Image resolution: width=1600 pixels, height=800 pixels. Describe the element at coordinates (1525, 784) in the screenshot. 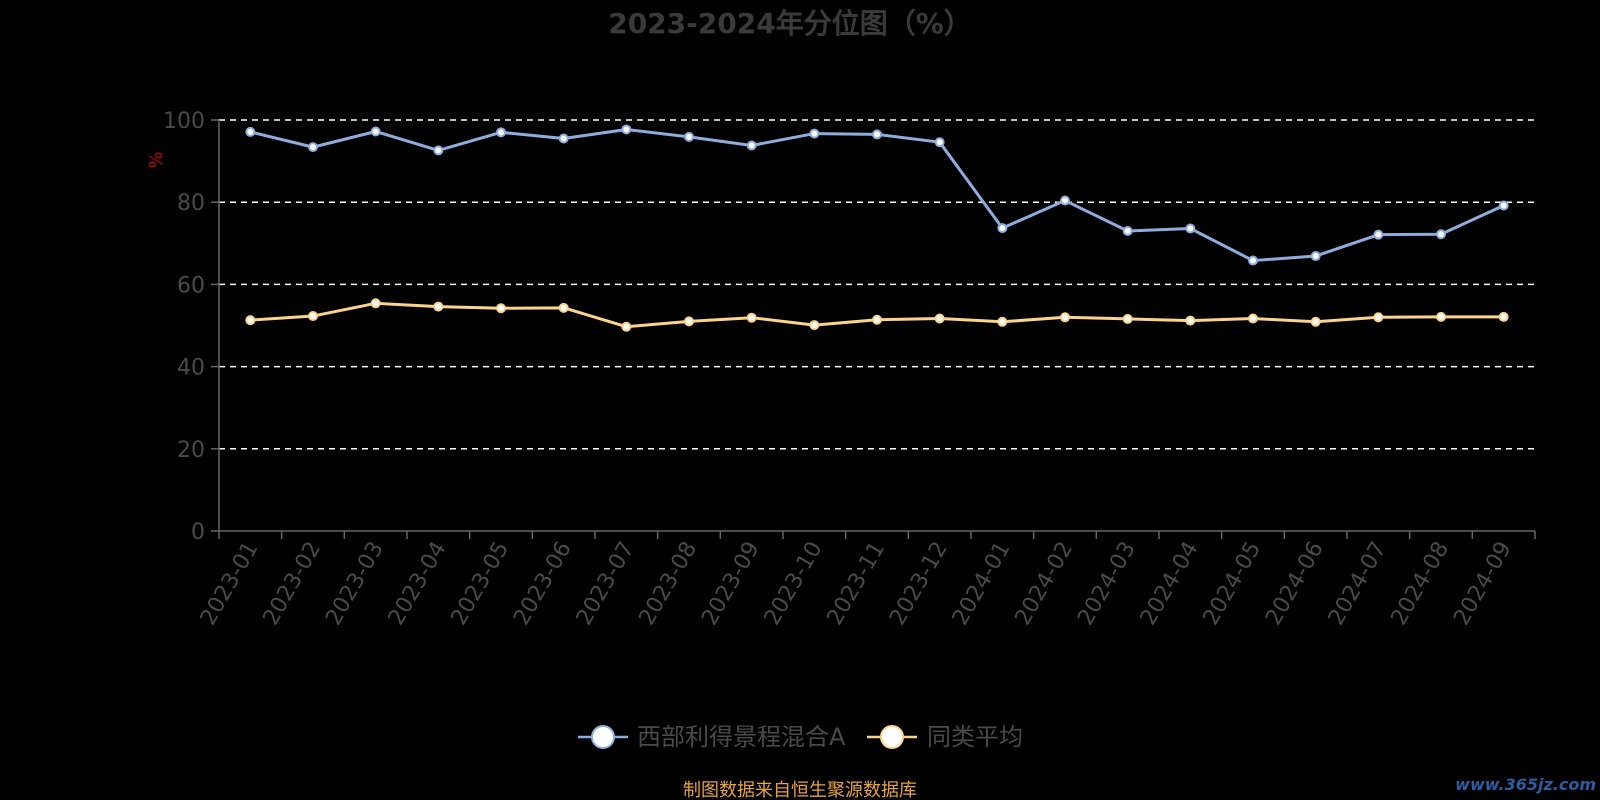

I see `watermark: www.365jz.com` at that location.